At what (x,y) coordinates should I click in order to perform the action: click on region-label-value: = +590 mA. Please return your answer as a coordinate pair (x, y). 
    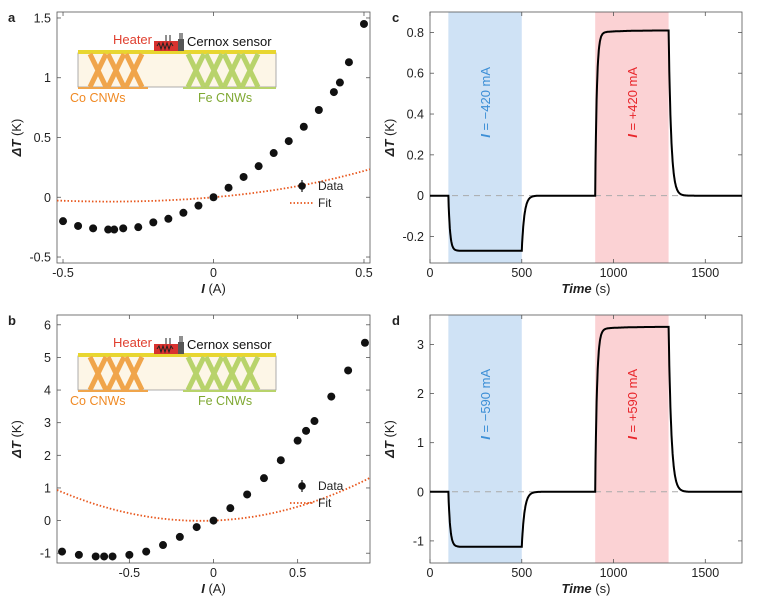
    Looking at the image, I should click on (632, 403).